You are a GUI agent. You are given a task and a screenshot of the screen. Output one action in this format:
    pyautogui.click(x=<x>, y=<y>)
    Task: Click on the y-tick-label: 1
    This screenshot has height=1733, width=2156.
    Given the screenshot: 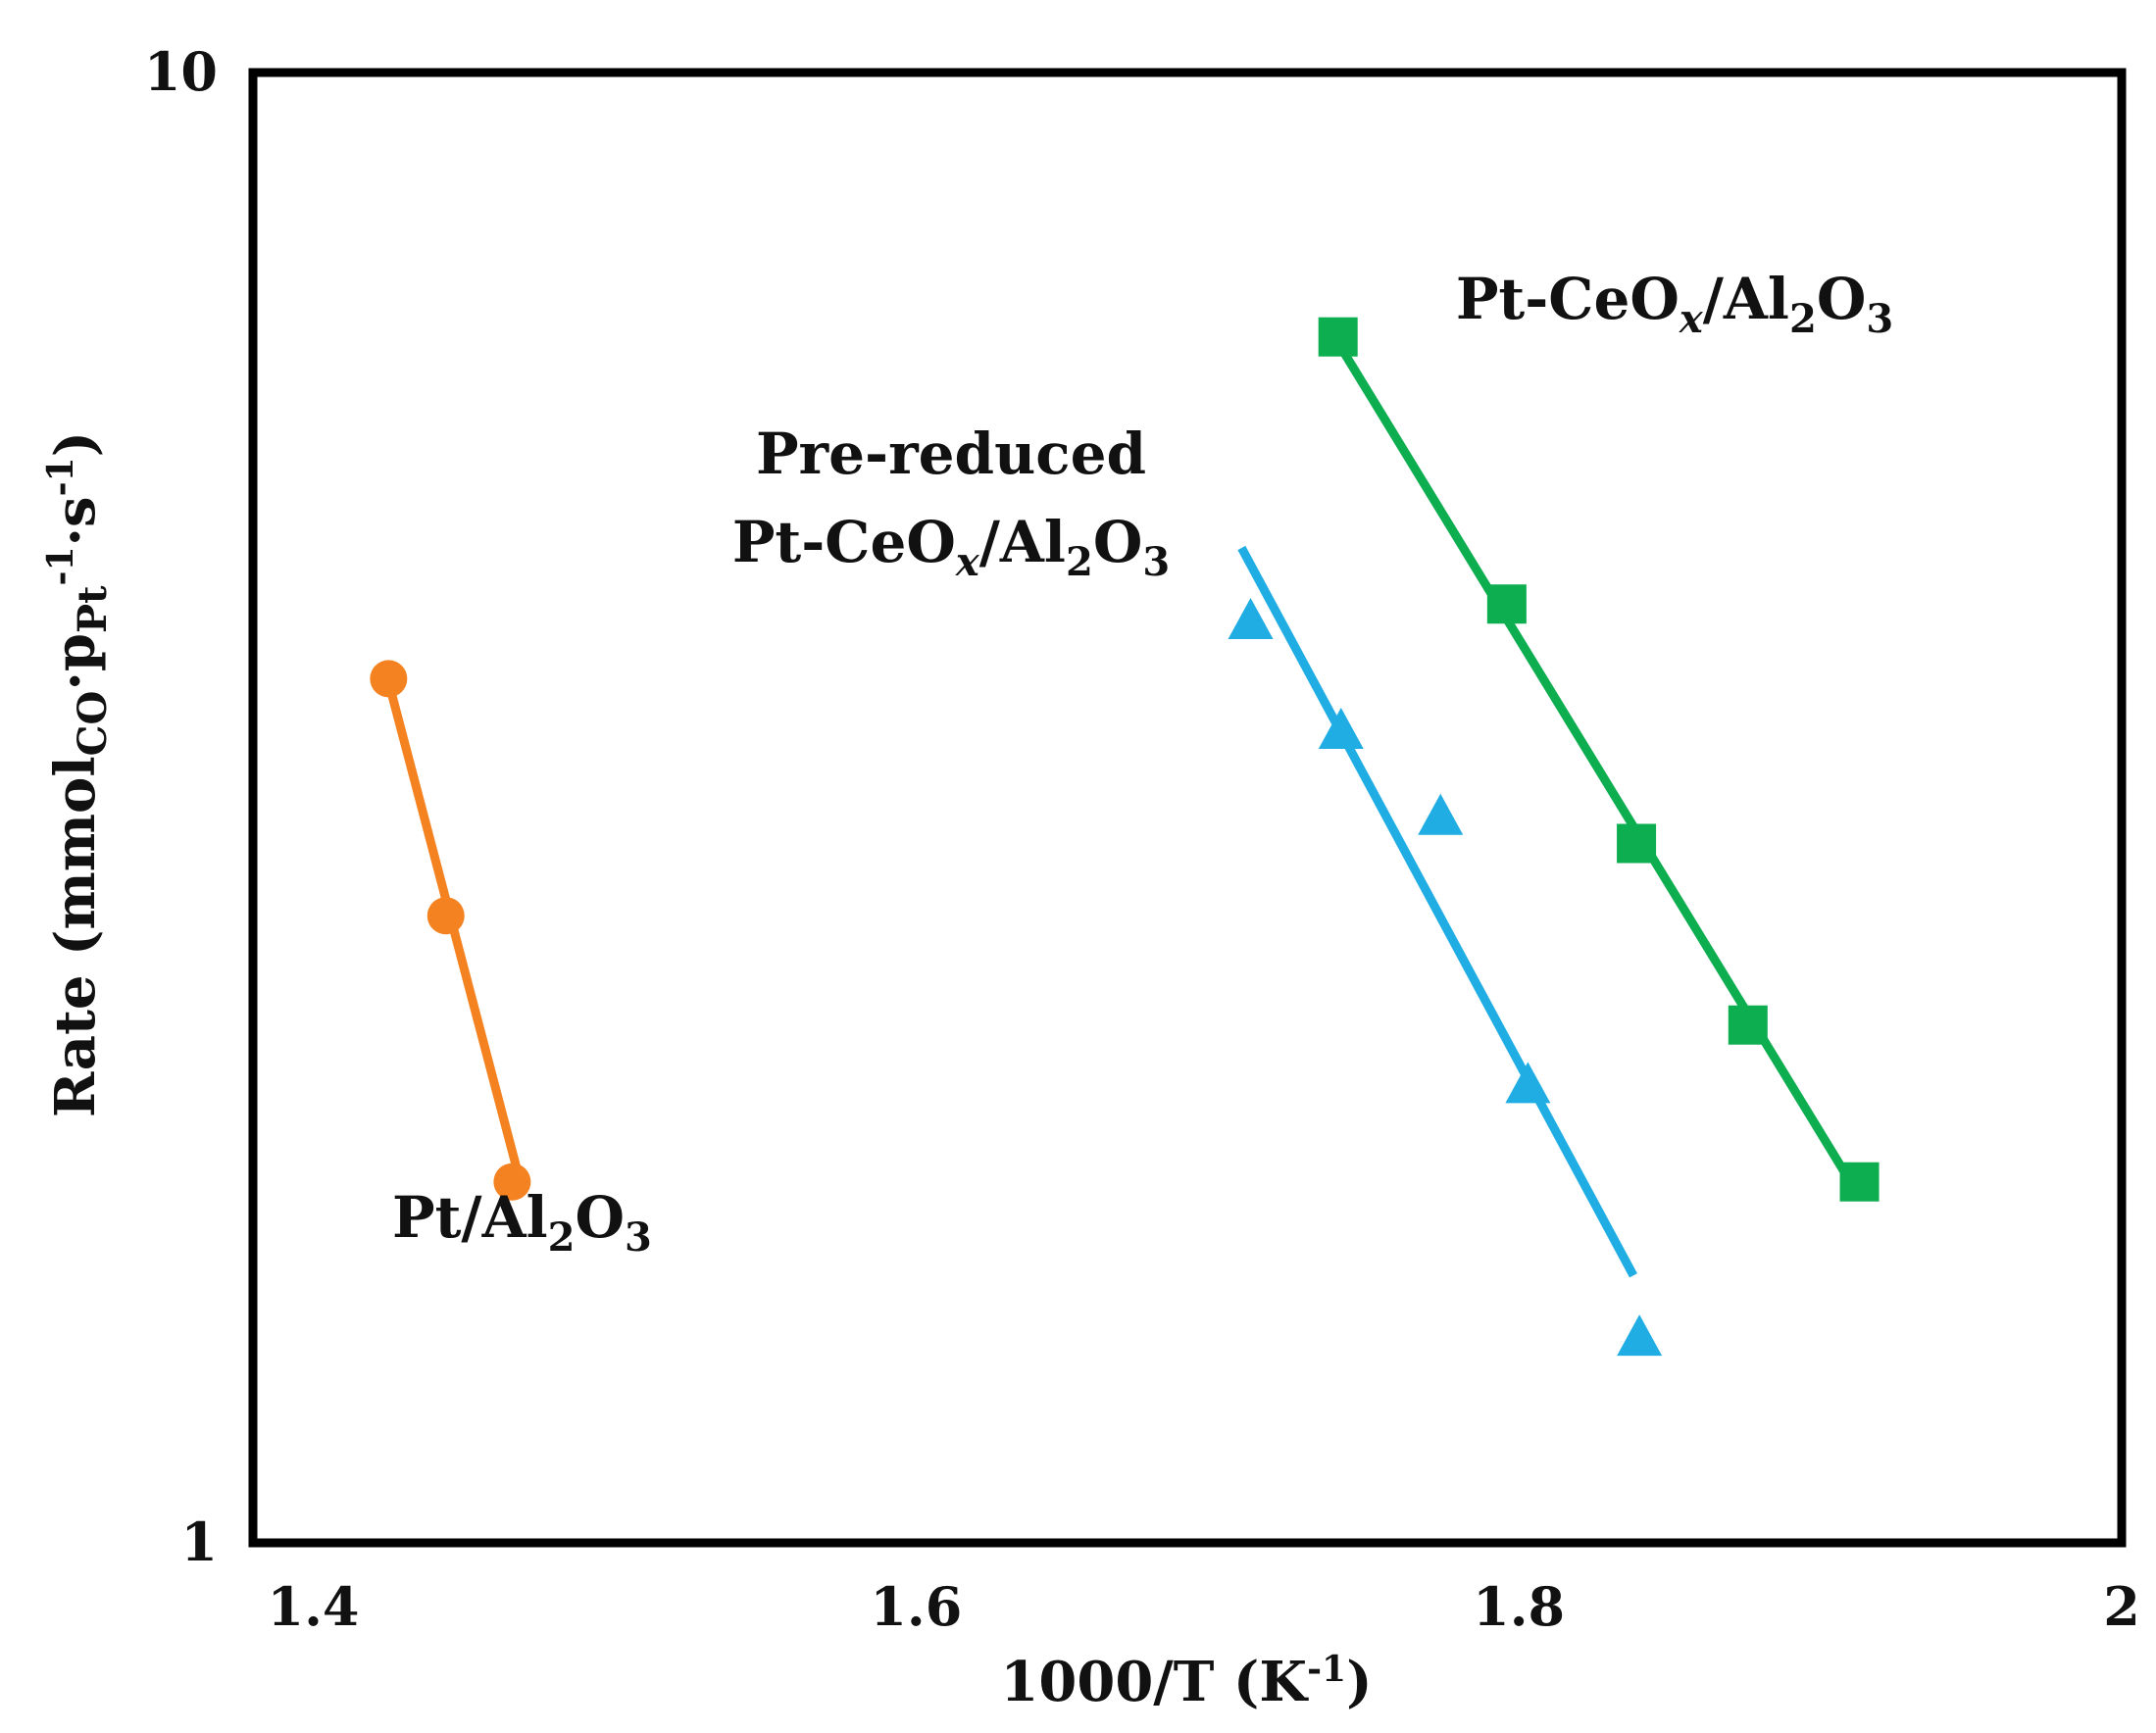 What is the action you would take?
    pyautogui.click(x=199, y=1541)
    